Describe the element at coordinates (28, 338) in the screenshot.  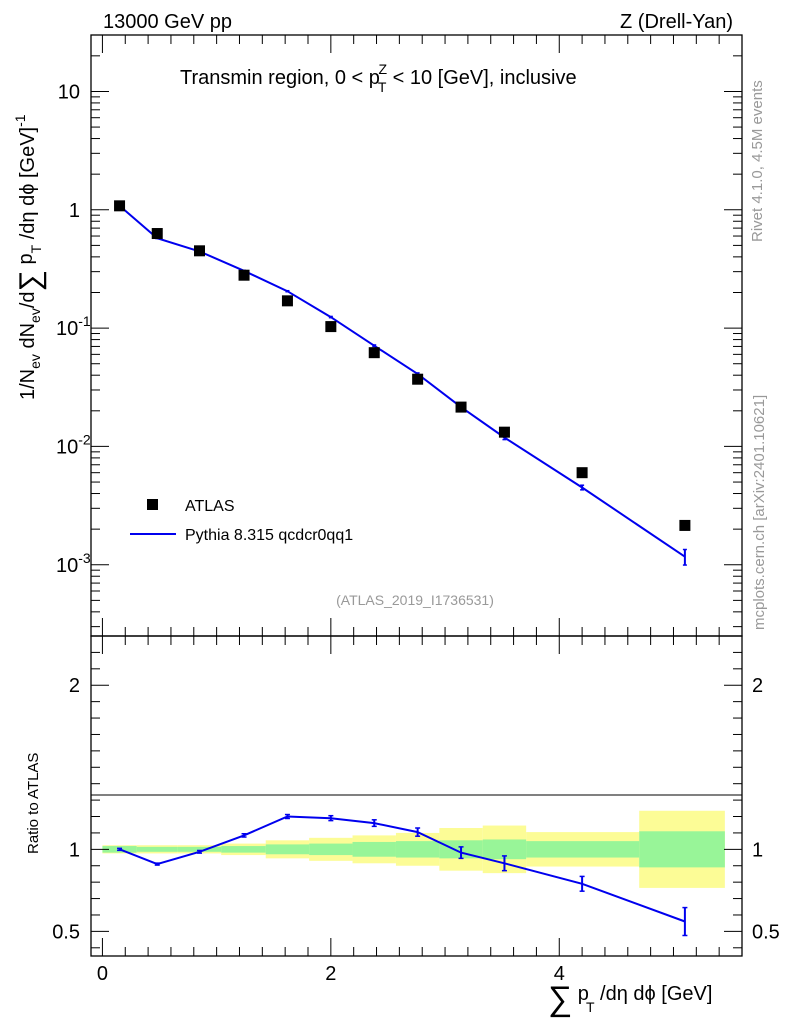
I see `yl-2: dN` at that location.